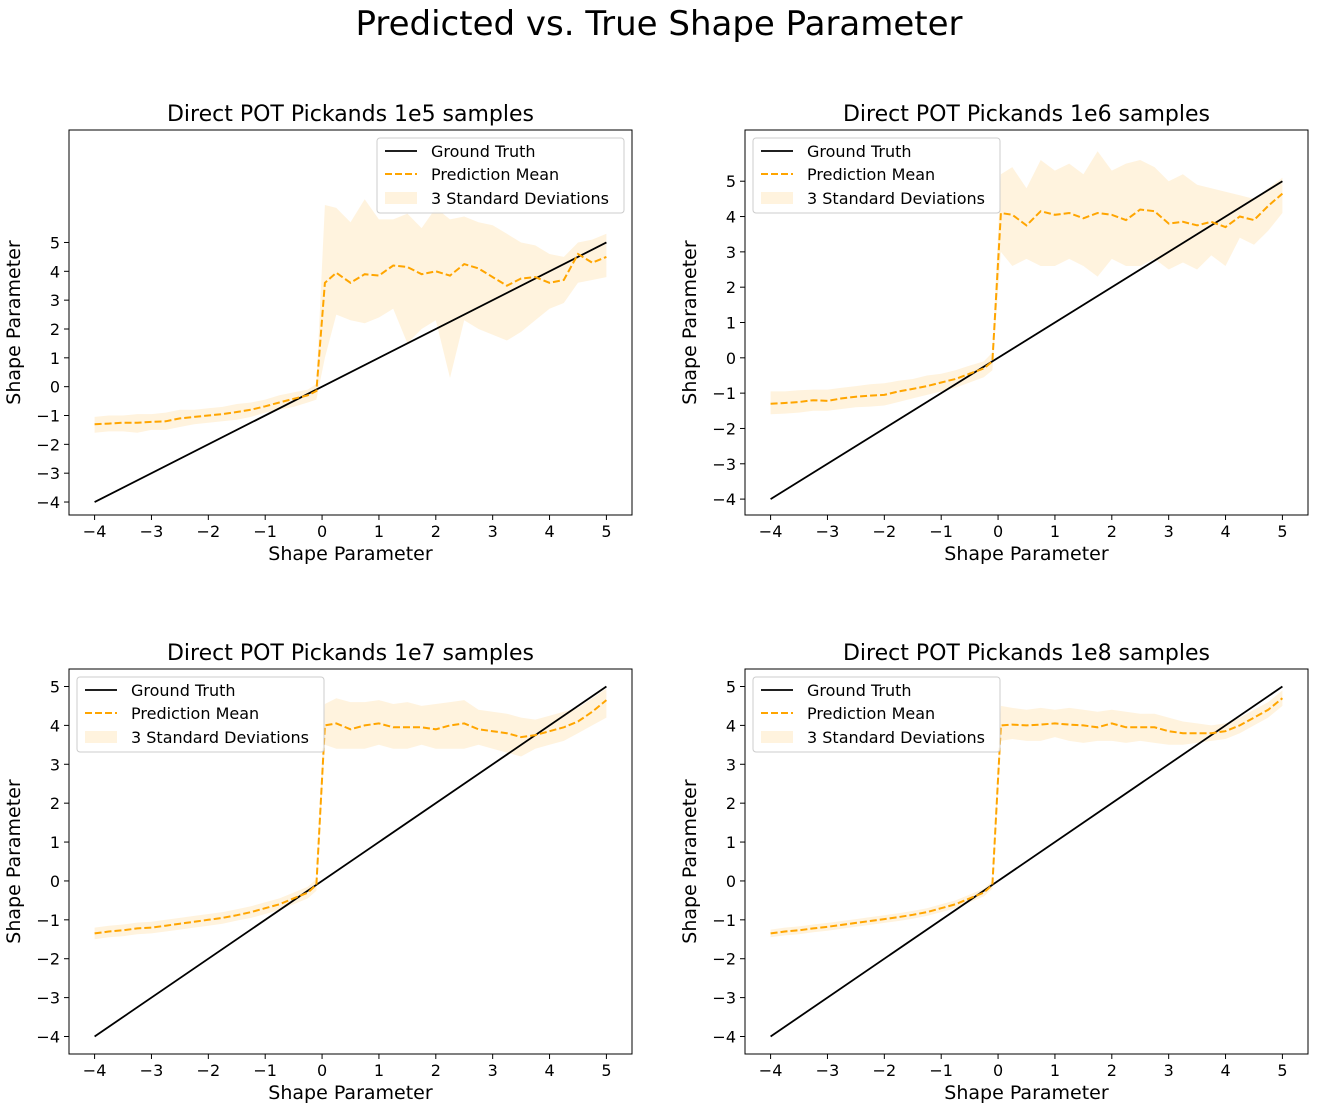  Describe the element at coordinates (1026, 114) in the screenshot. I see `subplot-title: Direct POT Pickands 1e6 samples` at that location.